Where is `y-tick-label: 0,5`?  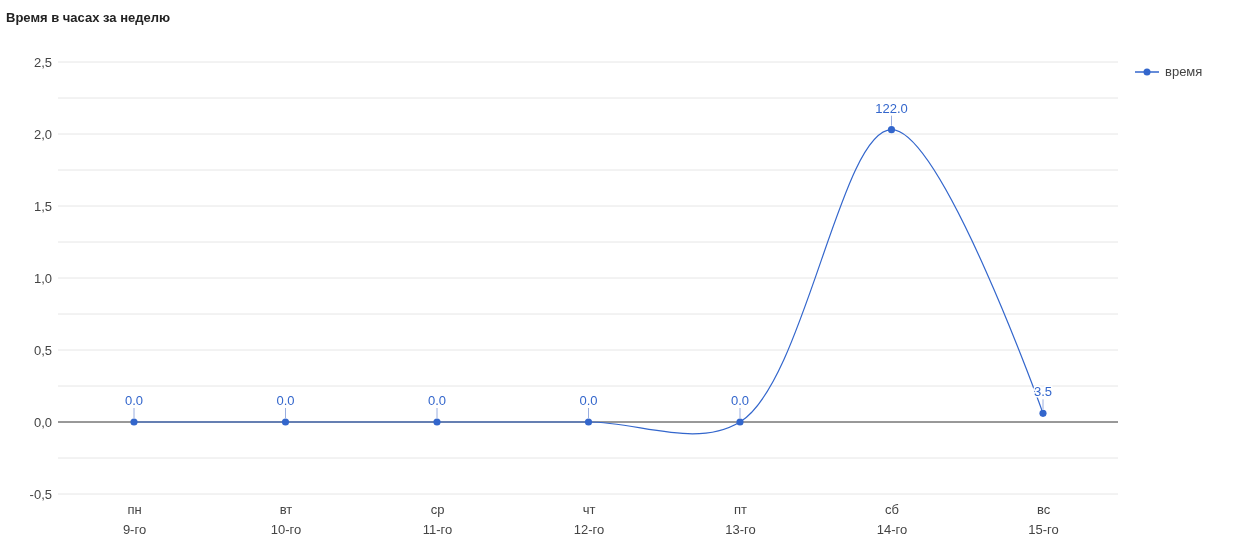 y-tick-label: 0,5 is located at coordinates (42, 350).